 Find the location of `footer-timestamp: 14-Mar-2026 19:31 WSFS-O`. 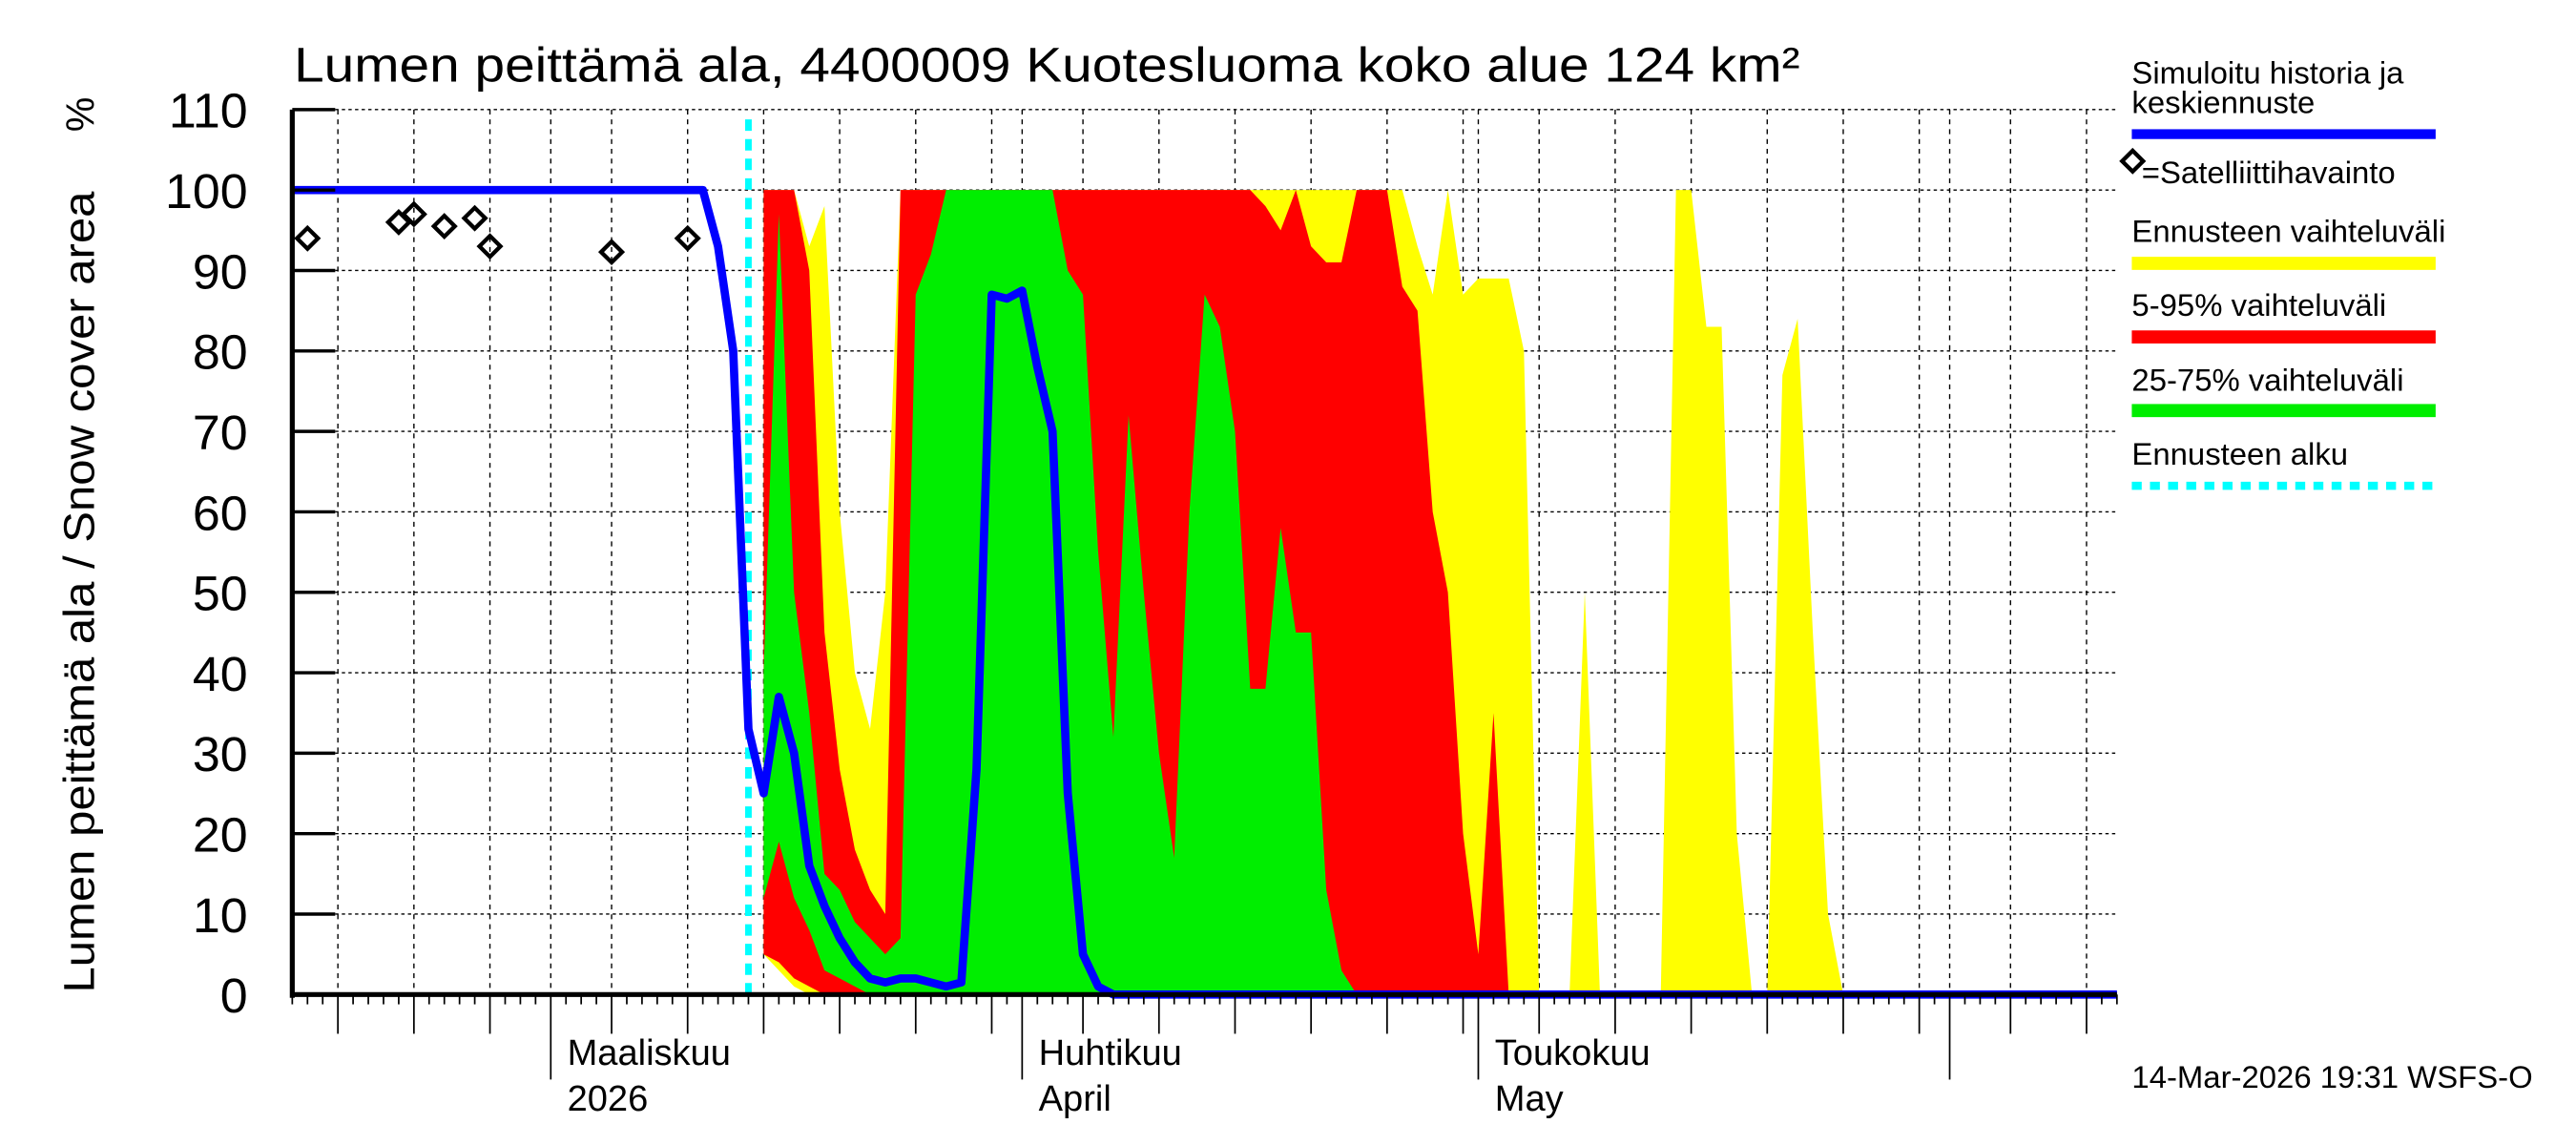

footer-timestamp: 14-Mar-2026 19:31 WSFS-O is located at coordinates (2331, 1077).